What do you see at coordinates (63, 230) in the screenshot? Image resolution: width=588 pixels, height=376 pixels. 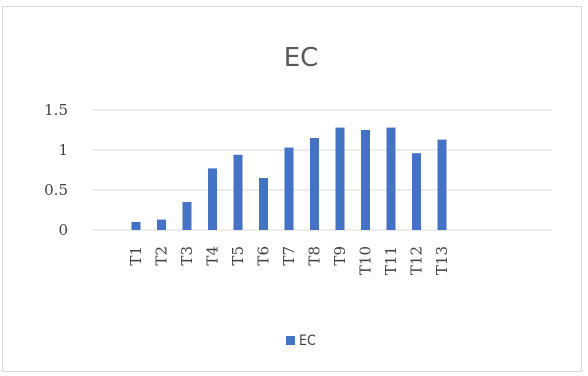 I see `y-tick-label: 0` at bounding box center [63, 230].